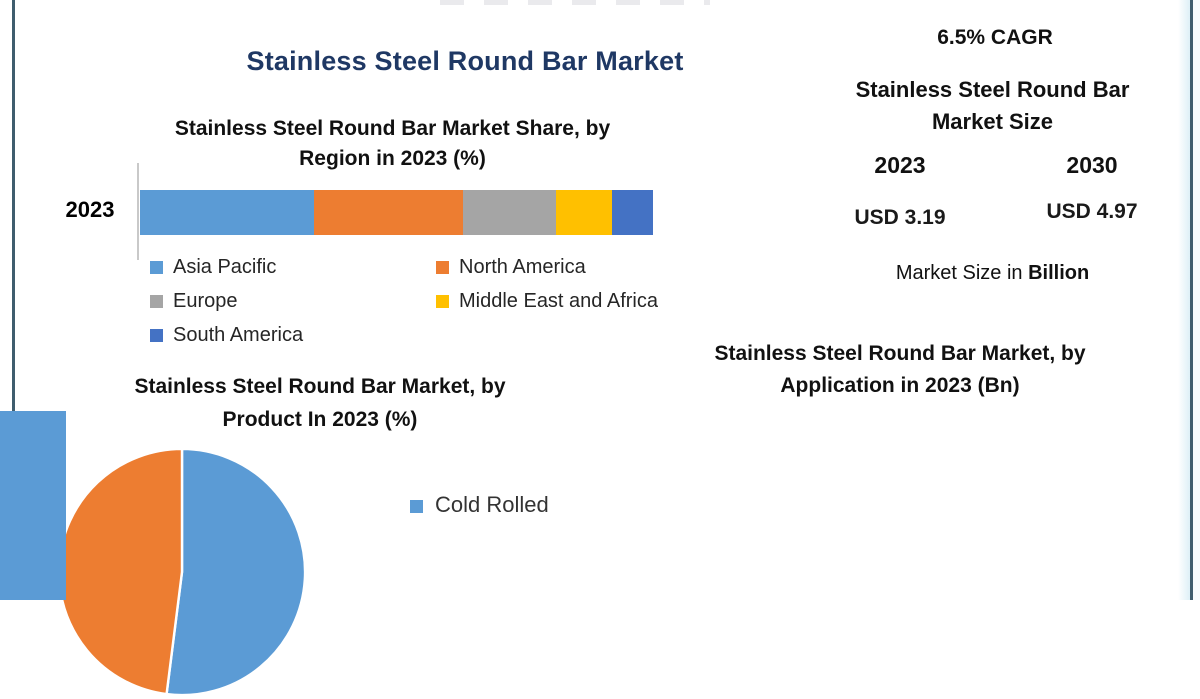 The width and height of the screenshot is (1200, 699). I want to click on market-size-2030-value: USD 4.97, so click(1092, 212).